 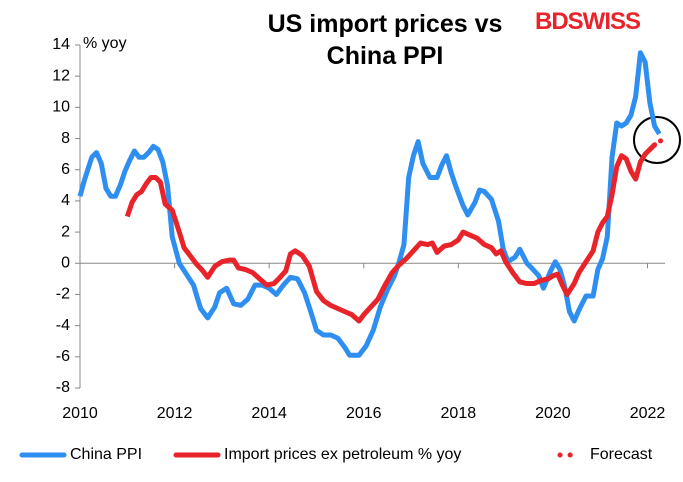 I want to click on legend-label: Import prices ex petroleum % yoy, so click(x=342, y=454).